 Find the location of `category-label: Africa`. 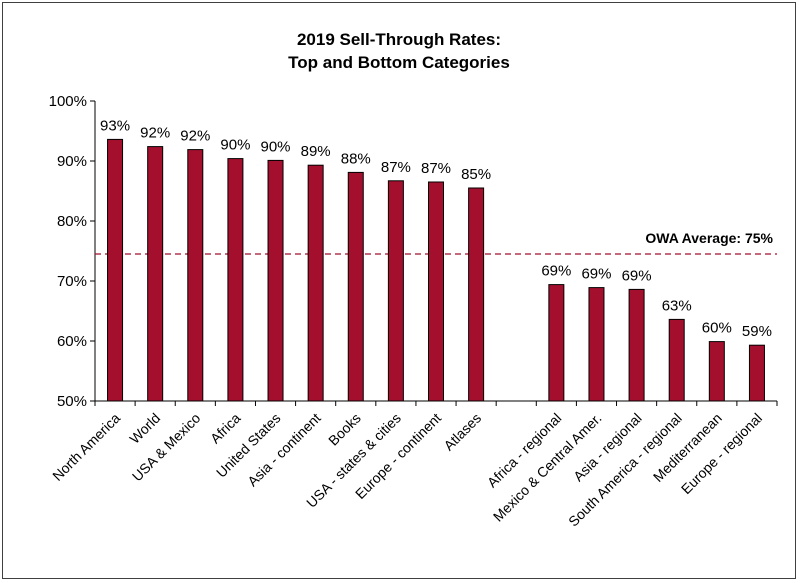

category-label: Africa is located at coordinates (225, 428).